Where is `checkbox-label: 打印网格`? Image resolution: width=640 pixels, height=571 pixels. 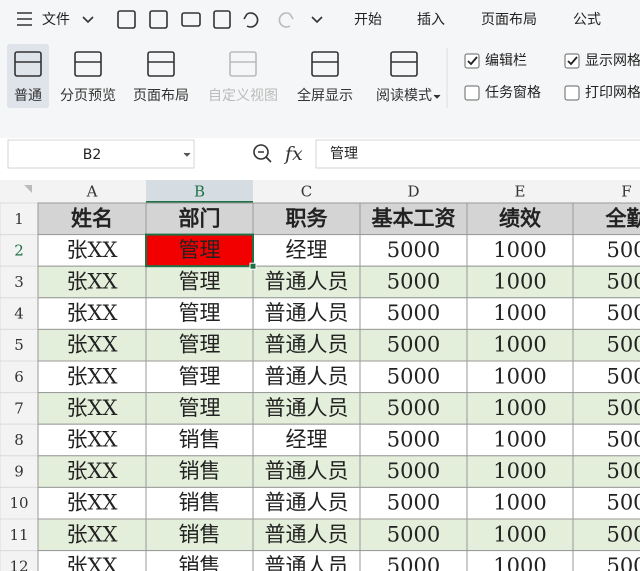 checkbox-label: 打印网格 is located at coordinates (612, 92).